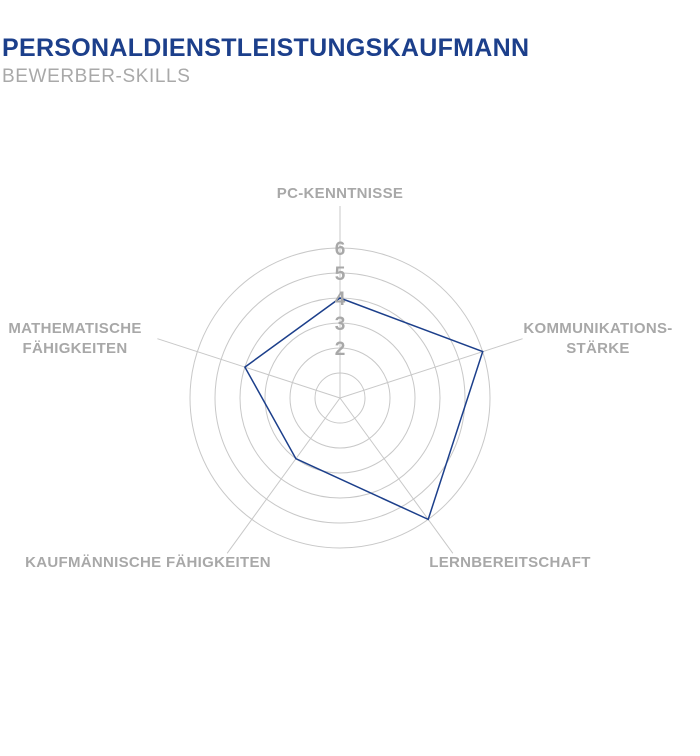 This screenshot has width=700, height=756. What do you see at coordinates (96, 76) in the screenshot?
I see `chart-subtitle: BEWERBER-SKILLS` at bounding box center [96, 76].